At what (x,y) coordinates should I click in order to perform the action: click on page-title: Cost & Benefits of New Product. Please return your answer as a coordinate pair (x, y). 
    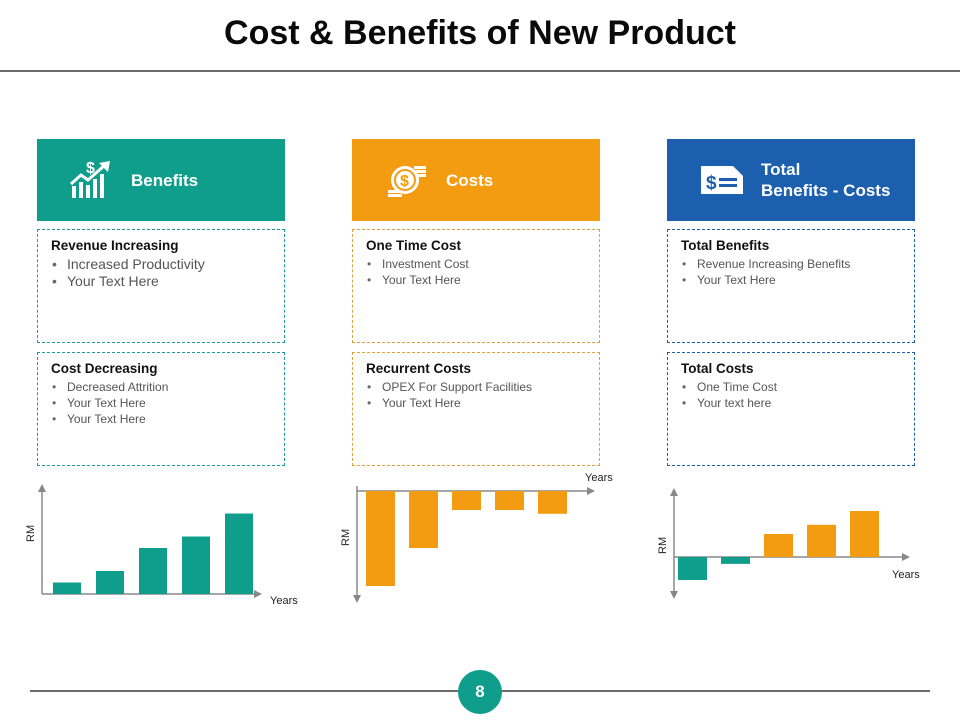
    Looking at the image, I should click on (480, 33).